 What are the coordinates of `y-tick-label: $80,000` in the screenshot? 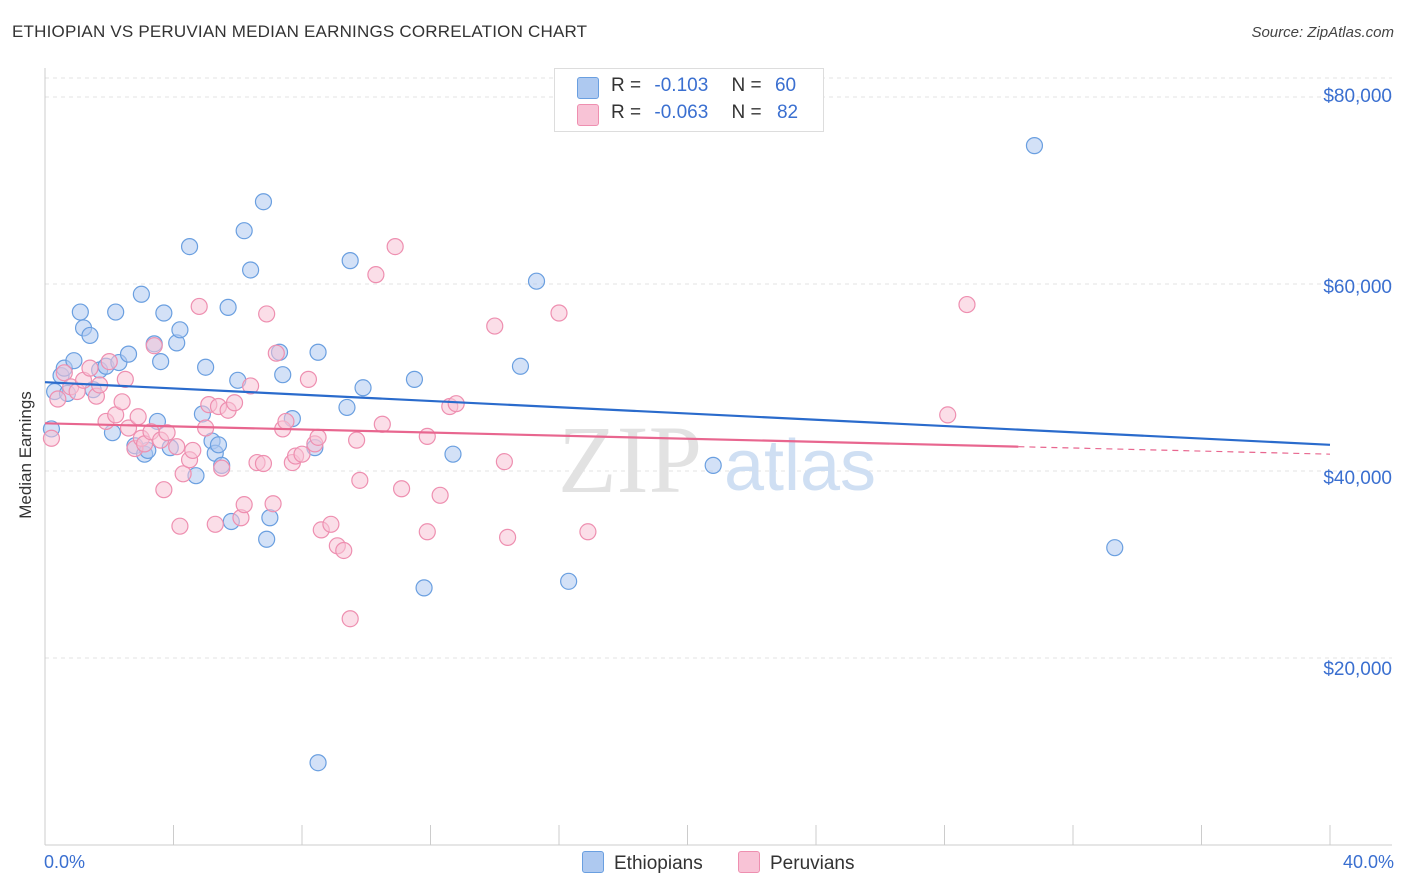 It's located at (1357, 96).